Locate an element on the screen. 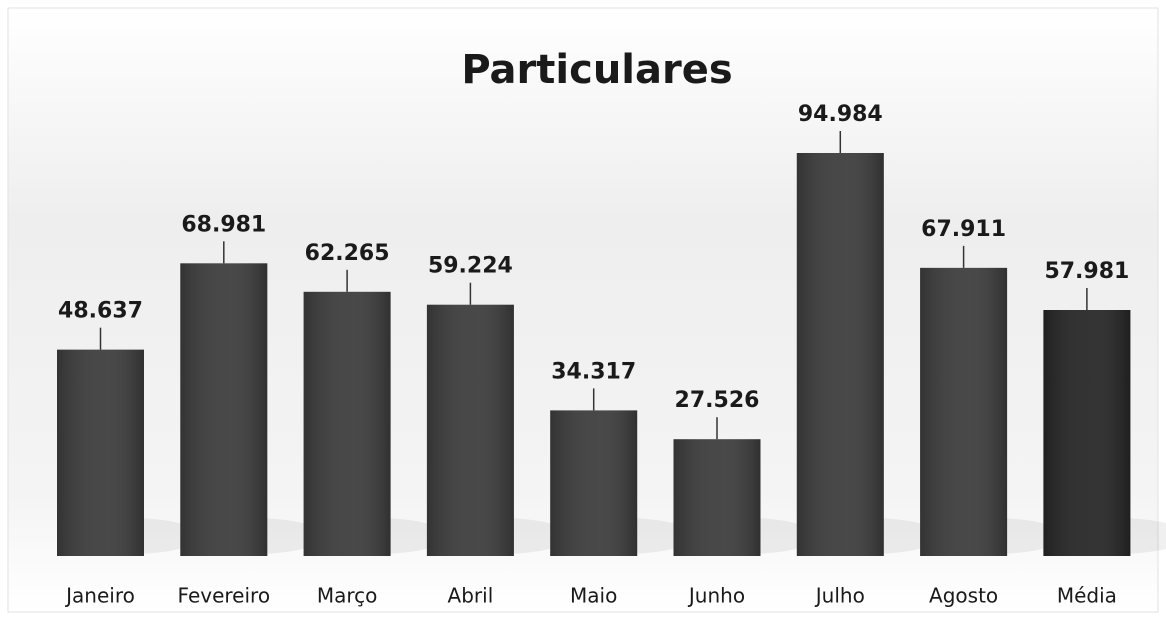  value-label: 68.981 is located at coordinates (223, 224).